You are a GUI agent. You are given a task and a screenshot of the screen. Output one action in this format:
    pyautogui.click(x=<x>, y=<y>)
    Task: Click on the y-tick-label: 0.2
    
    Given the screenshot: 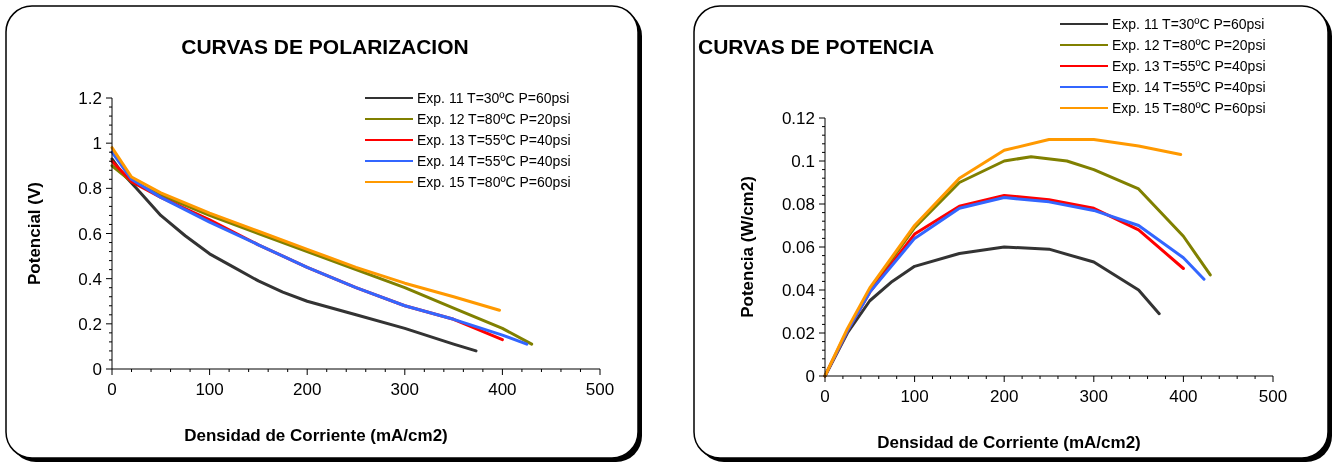 What is the action you would take?
    pyautogui.click(x=90, y=324)
    